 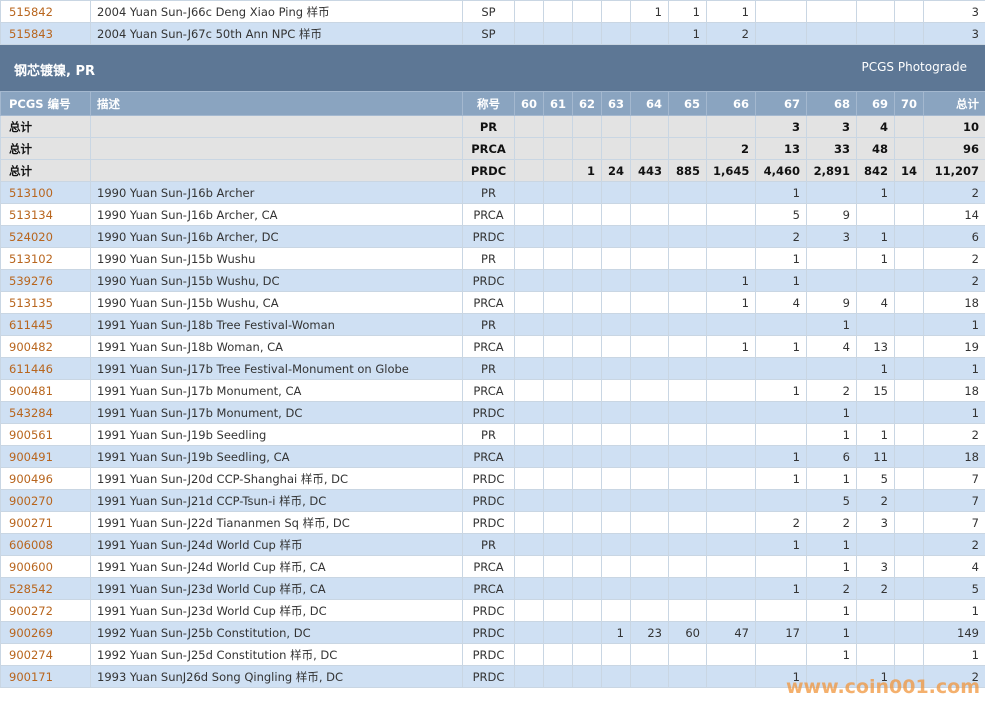 What do you see at coordinates (45, 478) in the screenshot?
I see `pcgs-link: 900496` at bounding box center [45, 478].